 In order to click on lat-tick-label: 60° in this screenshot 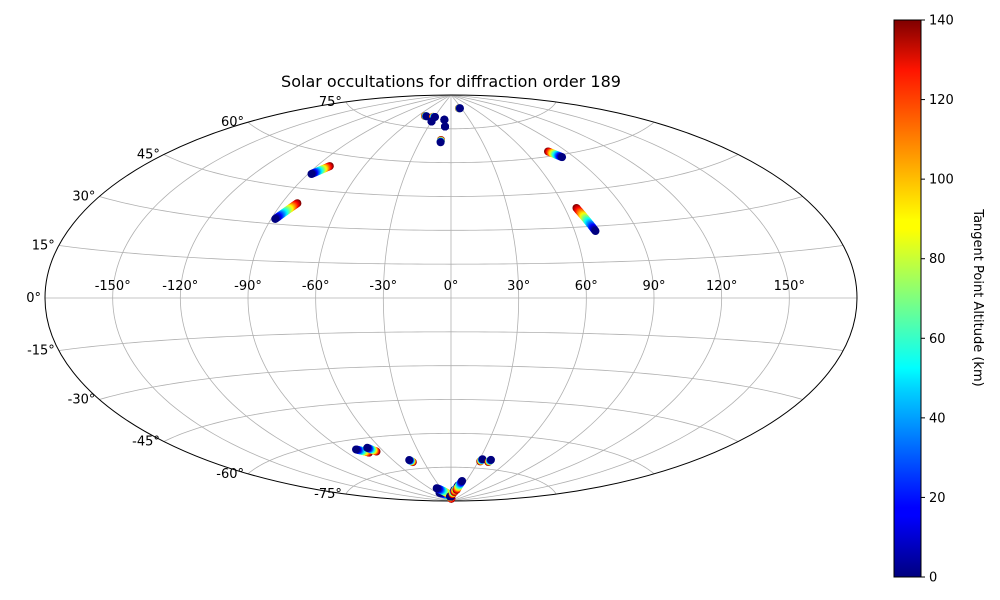, I will do `click(232, 122)`.